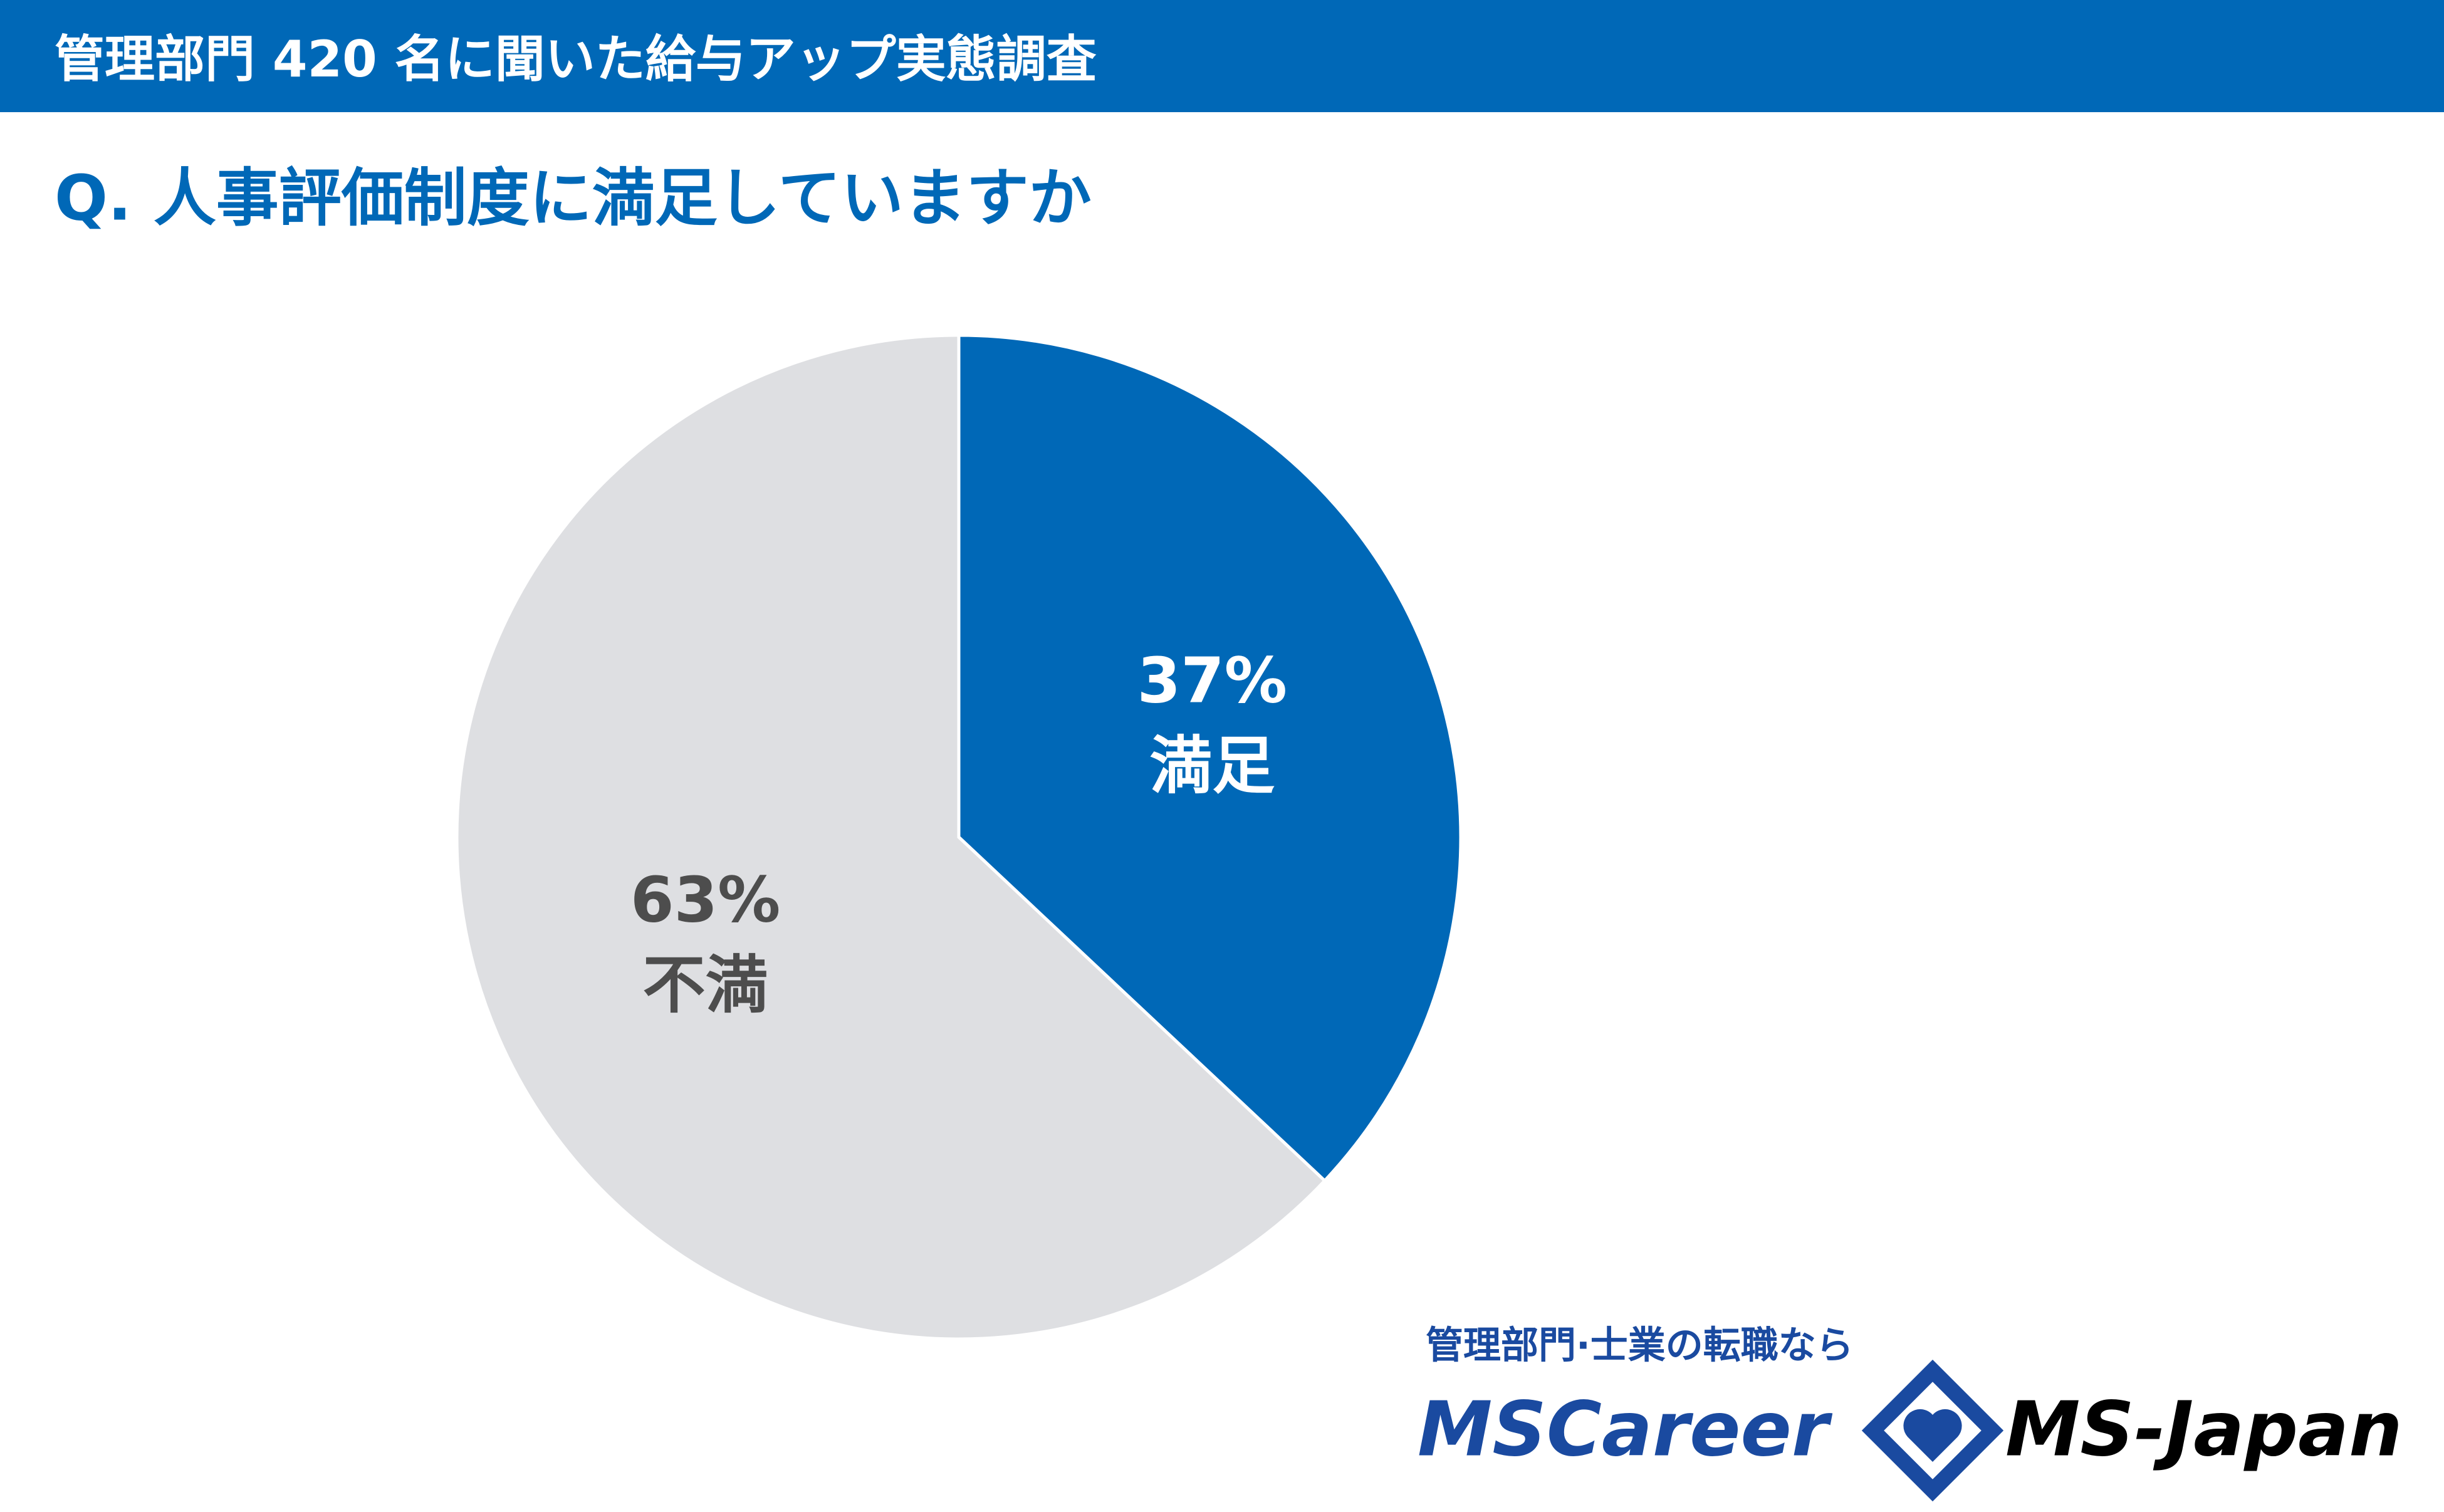  I want to click on slice-category-label: 不満, so click(706, 985).